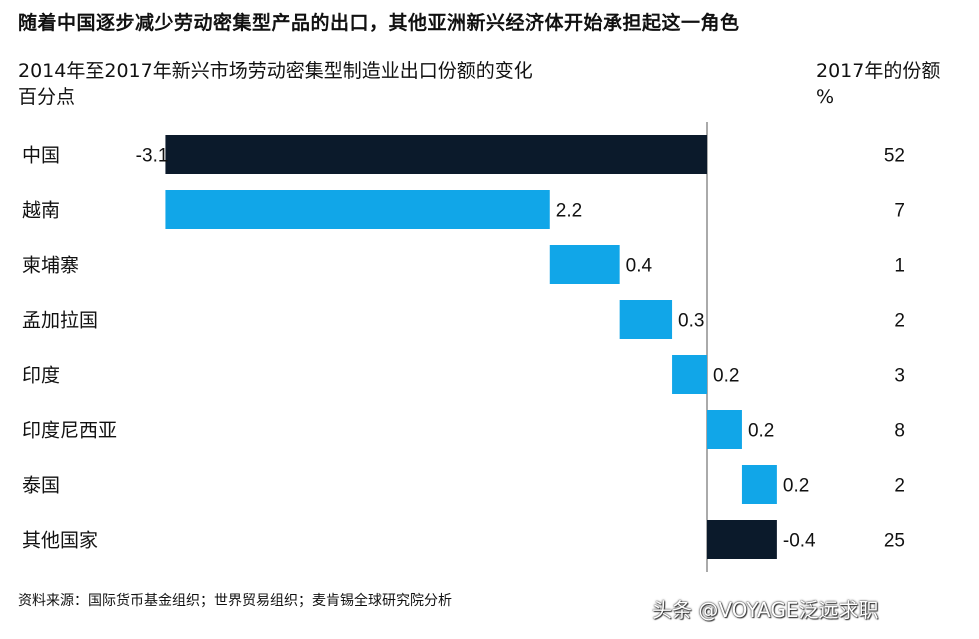 This screenshot has height=639, width=979. Describe the element at coordinates (69, 431) in the screenshot. I see `category-label-6: 印度尼西亚` at that location.